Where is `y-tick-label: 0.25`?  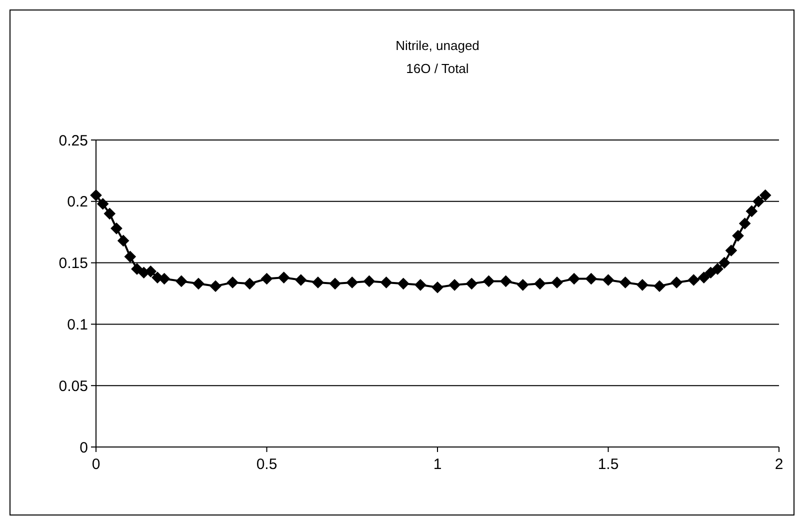
y-tick-label: 0.25 is located at coordinates (73, 141).